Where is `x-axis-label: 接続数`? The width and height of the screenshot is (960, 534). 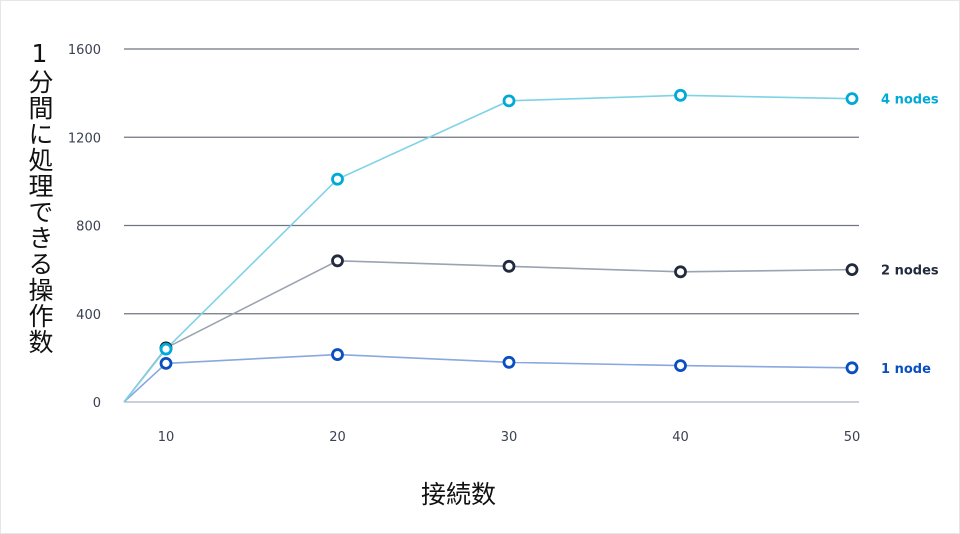 x-axis-label: 接続数 is located at coordinates (459, 494).